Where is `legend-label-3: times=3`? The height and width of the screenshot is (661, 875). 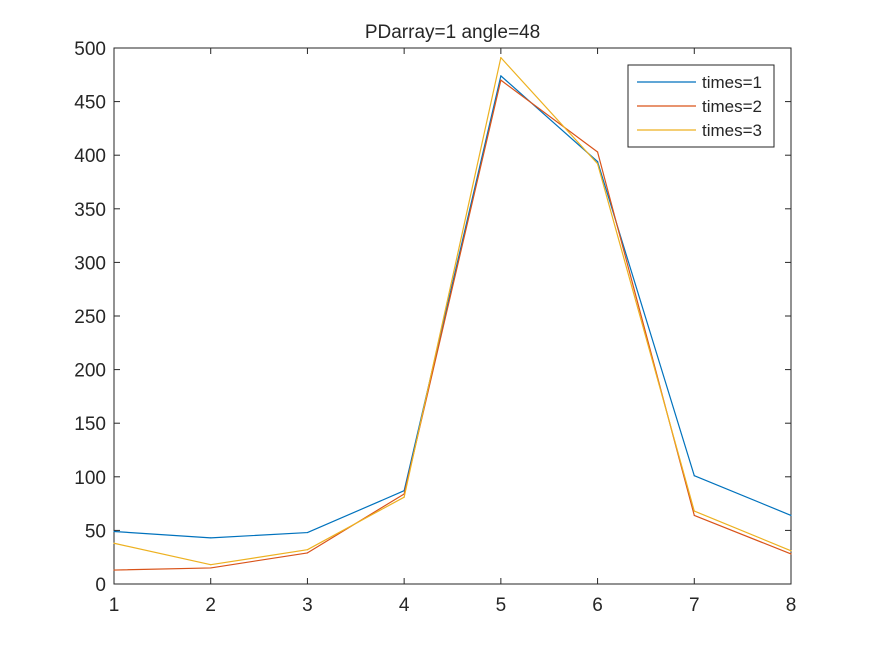 legend-label-3: times=3 is located at coordinates (732, 130).